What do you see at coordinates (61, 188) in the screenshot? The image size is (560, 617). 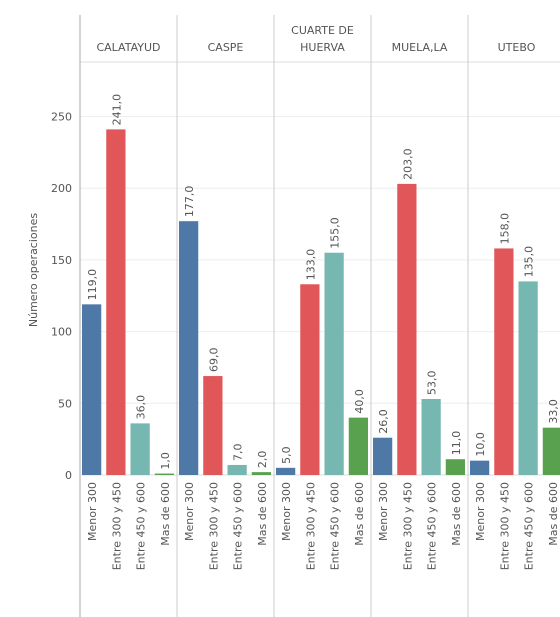 I see `y-tick-label: 200` at bounding box center [61, 188].